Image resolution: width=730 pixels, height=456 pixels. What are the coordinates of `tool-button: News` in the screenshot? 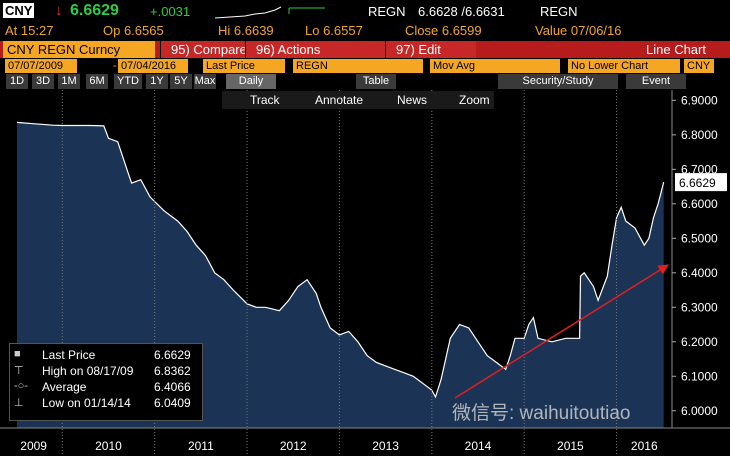 It's located at (412, 100).